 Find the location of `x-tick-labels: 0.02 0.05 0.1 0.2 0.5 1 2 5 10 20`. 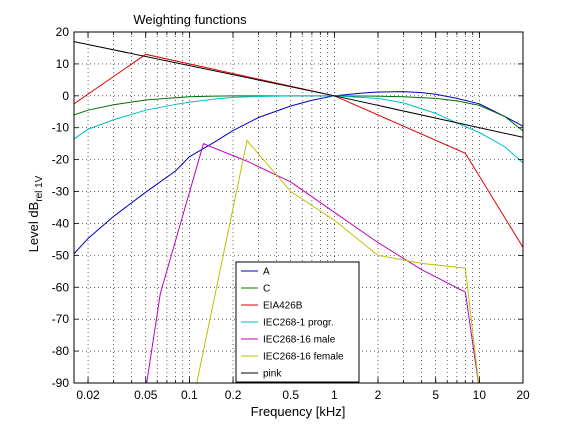

x-tick-labels: 0.02 0.05 0.1 0.2 0.5 1 2 5 10 20 is located at coordinates (303, 395).